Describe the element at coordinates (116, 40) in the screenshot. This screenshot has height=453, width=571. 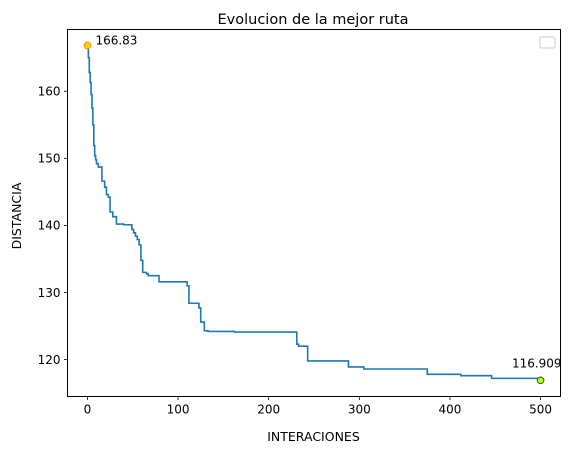
I see `data-label: 166.83` at that location.